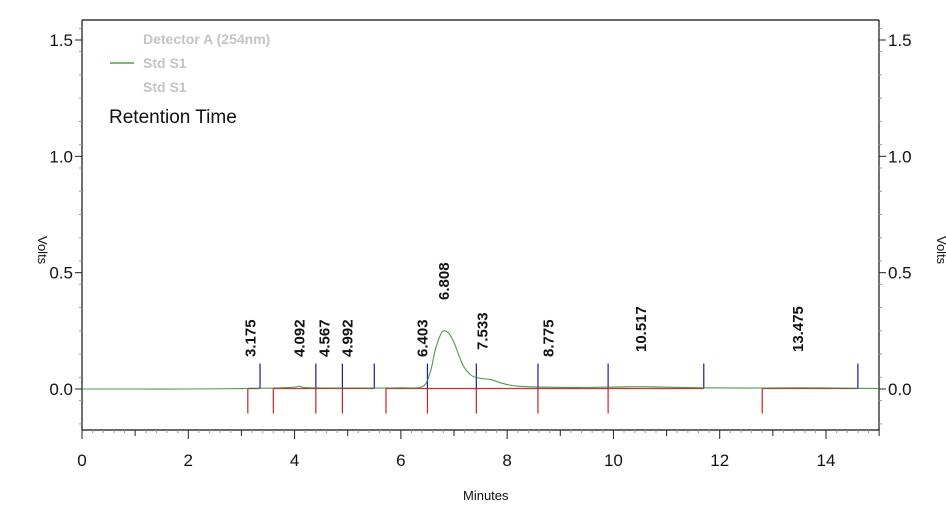 The image size is (946, 510). What do you see at coordinates (188, 460) in the screenshot?
I see `x-tick-label: 2` at bounding box center [188, 460].